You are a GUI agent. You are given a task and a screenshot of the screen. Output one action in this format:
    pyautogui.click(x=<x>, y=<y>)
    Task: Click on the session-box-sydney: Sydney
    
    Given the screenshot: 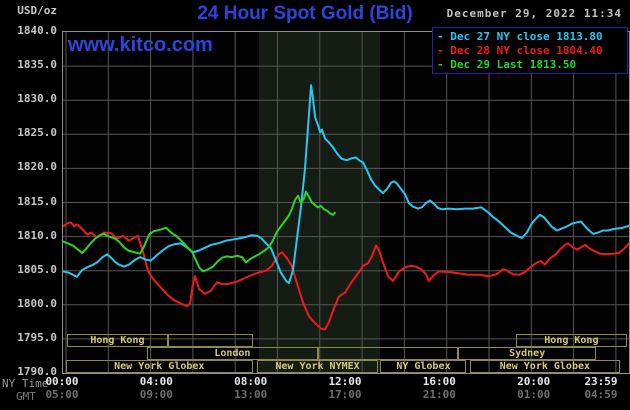 What is the action you would take?
    pyautogui.click(x=527, y=353)
    